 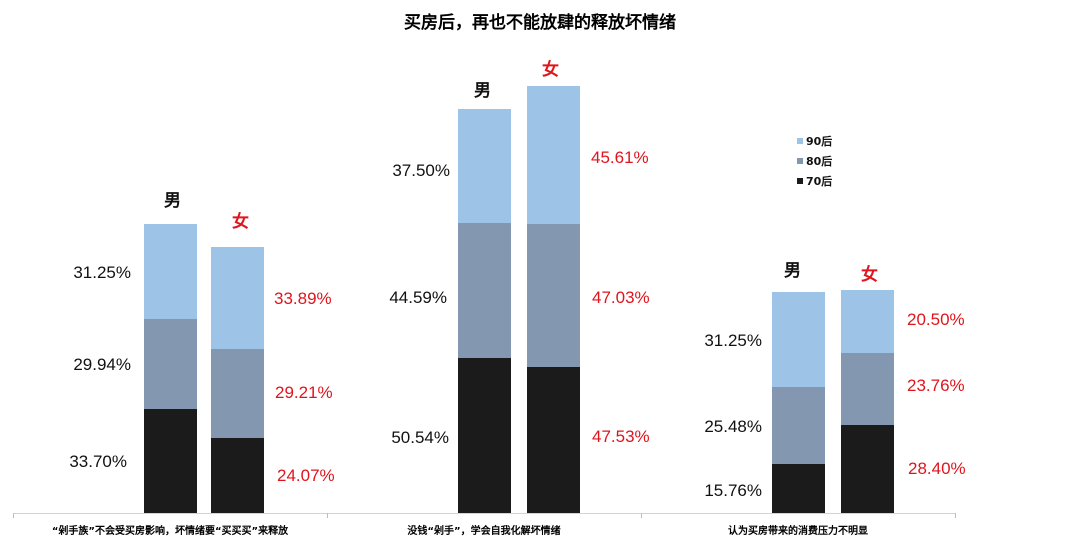 I want to click on value-label: 50.54%, so click(x=420, y=437).